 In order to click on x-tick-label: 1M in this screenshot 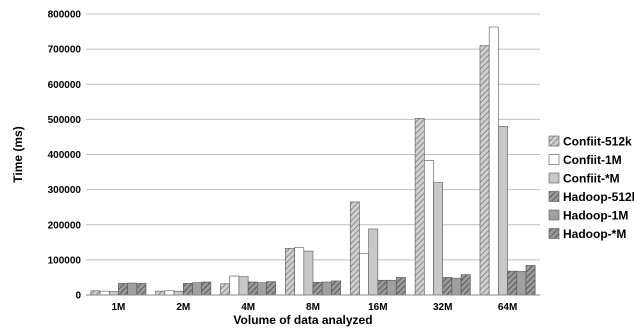, I will do `click(118, 307)`.